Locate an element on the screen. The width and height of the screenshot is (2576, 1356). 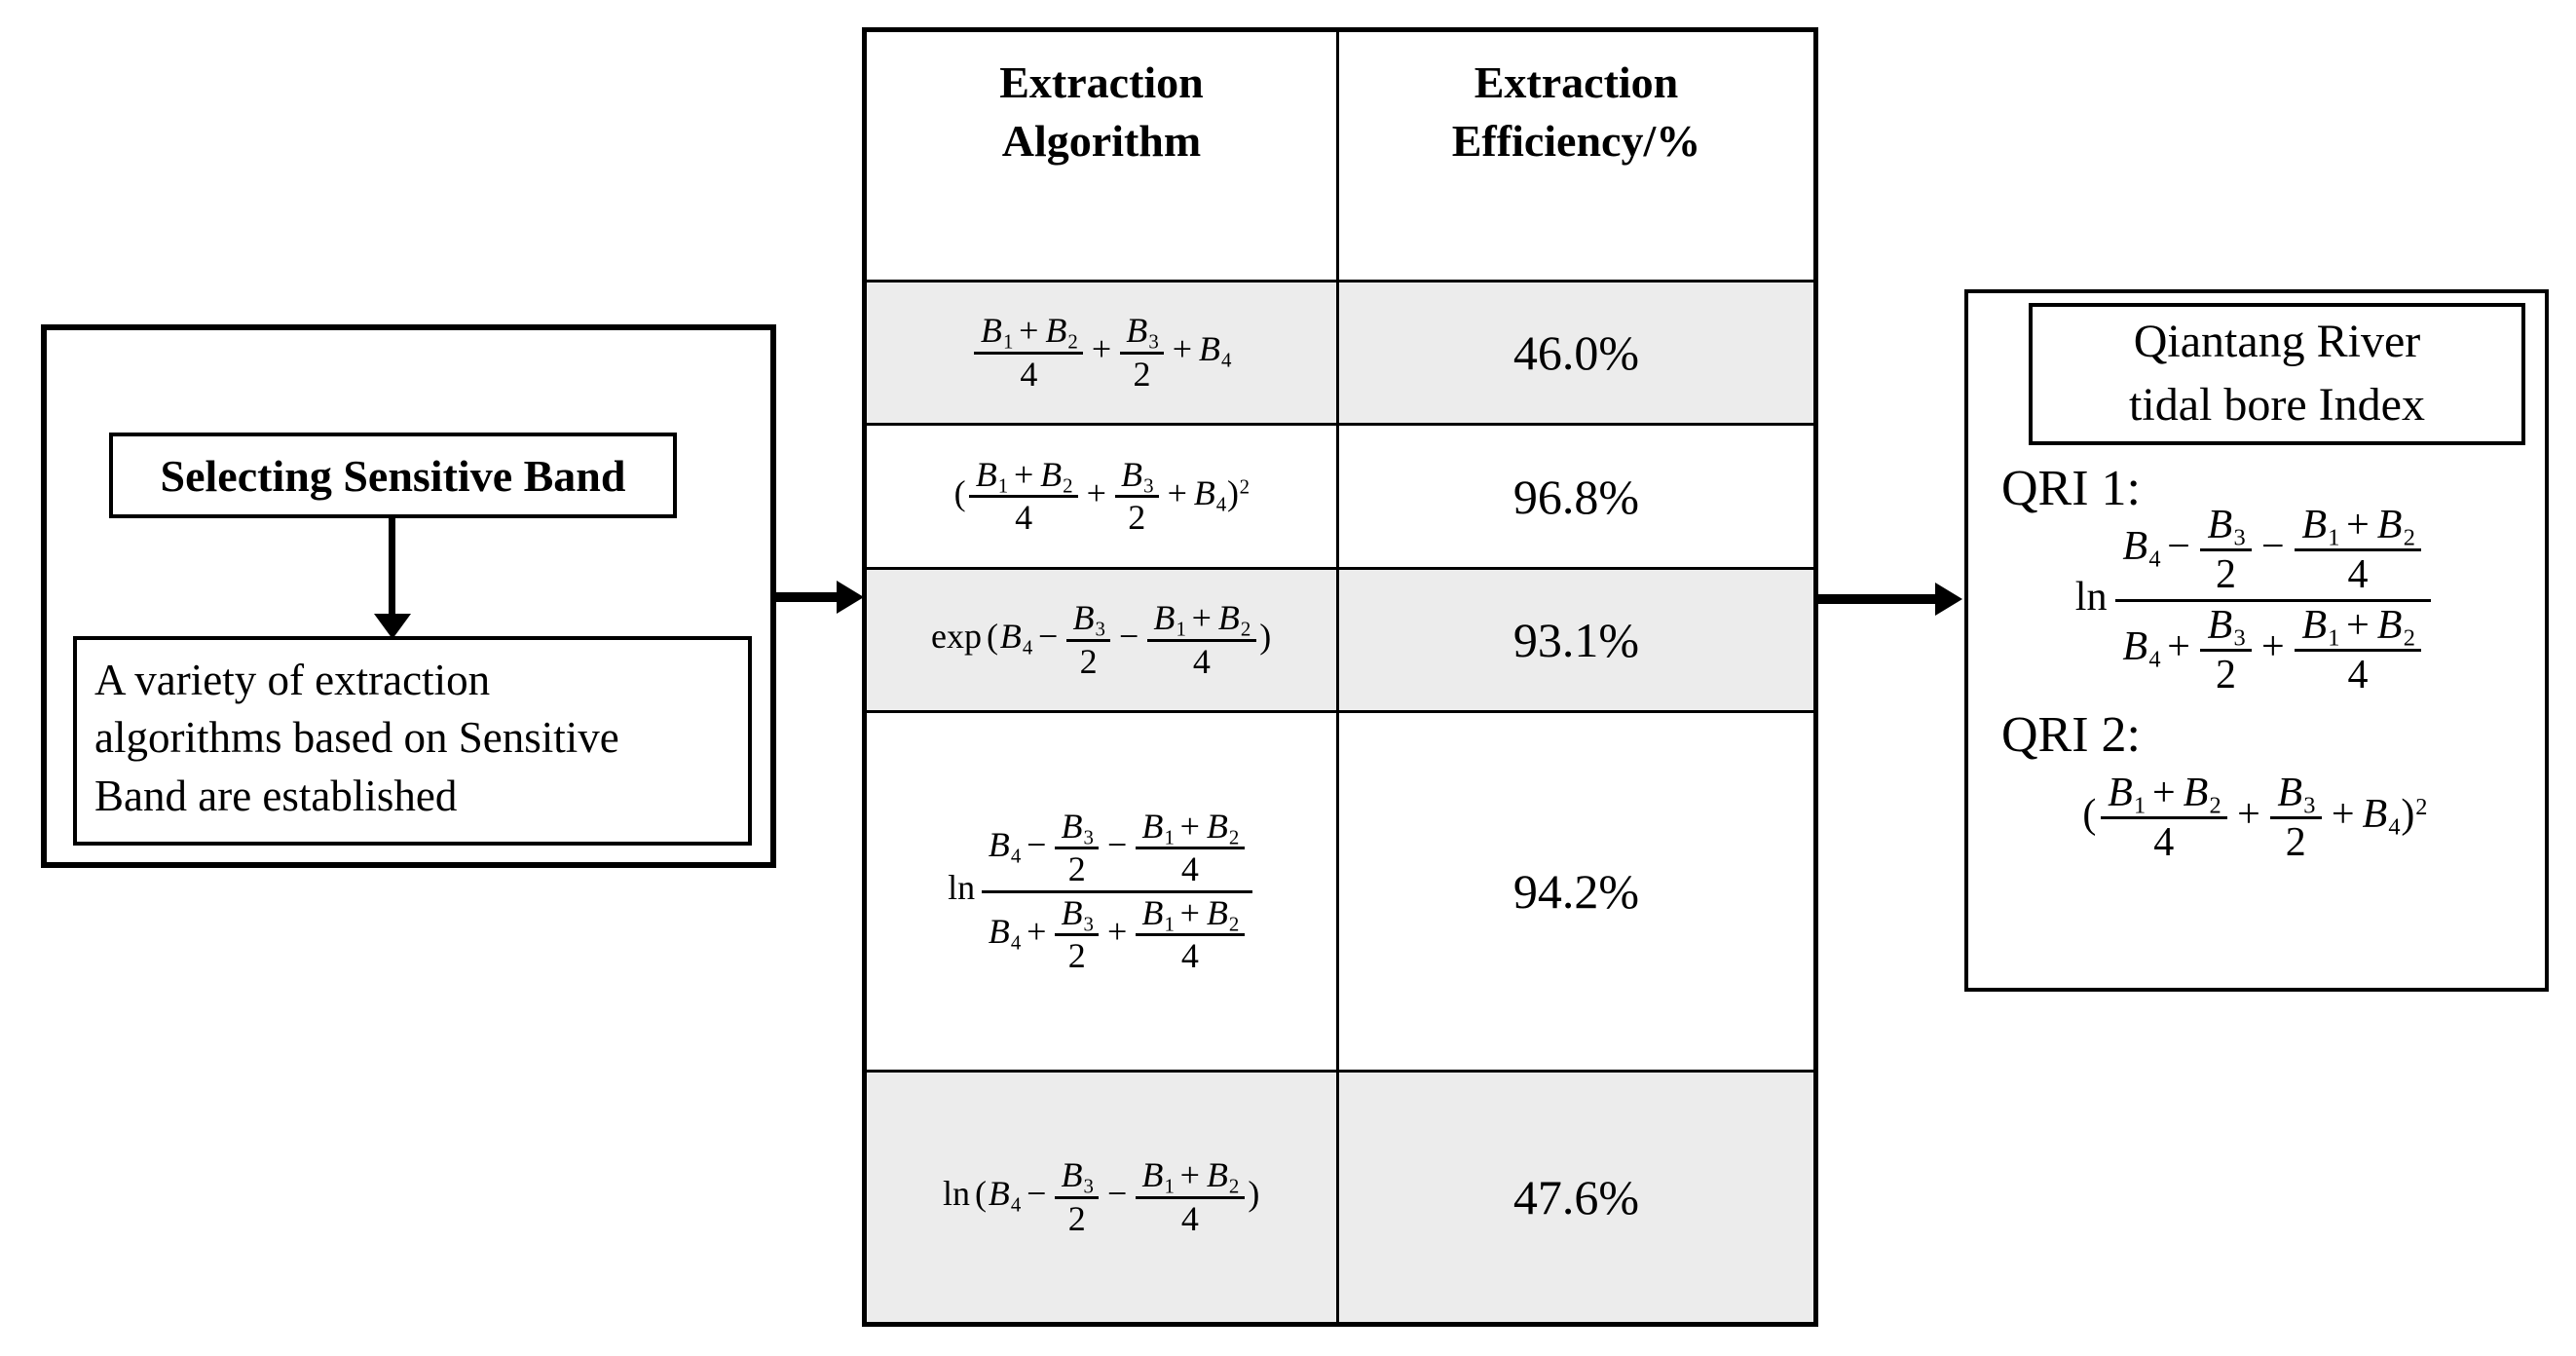
formula-cell: B1 + B2 4 + B3 2 + B4 is located at coordinates (1101, 352).